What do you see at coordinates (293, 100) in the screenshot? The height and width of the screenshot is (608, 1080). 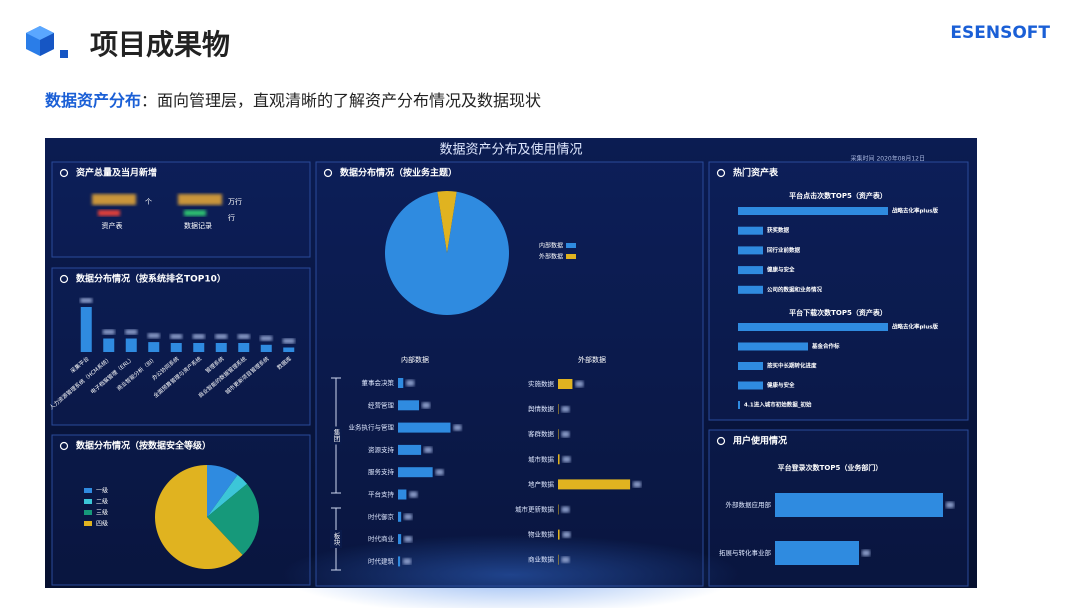 I see `subtitle: 数据资产分布：面向管理层，直观清晰的了解资产分布情况及数据现状` at bounding box center [293, 100].